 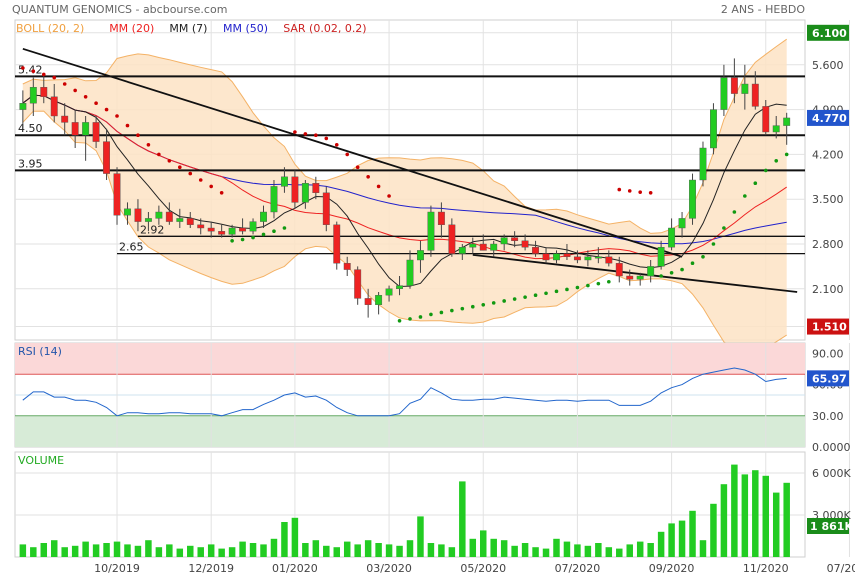 What do you see at coordinates (41, 460) in the screenshot?
I see `volume-label: VOLUME` at bounding box center [41, 460].